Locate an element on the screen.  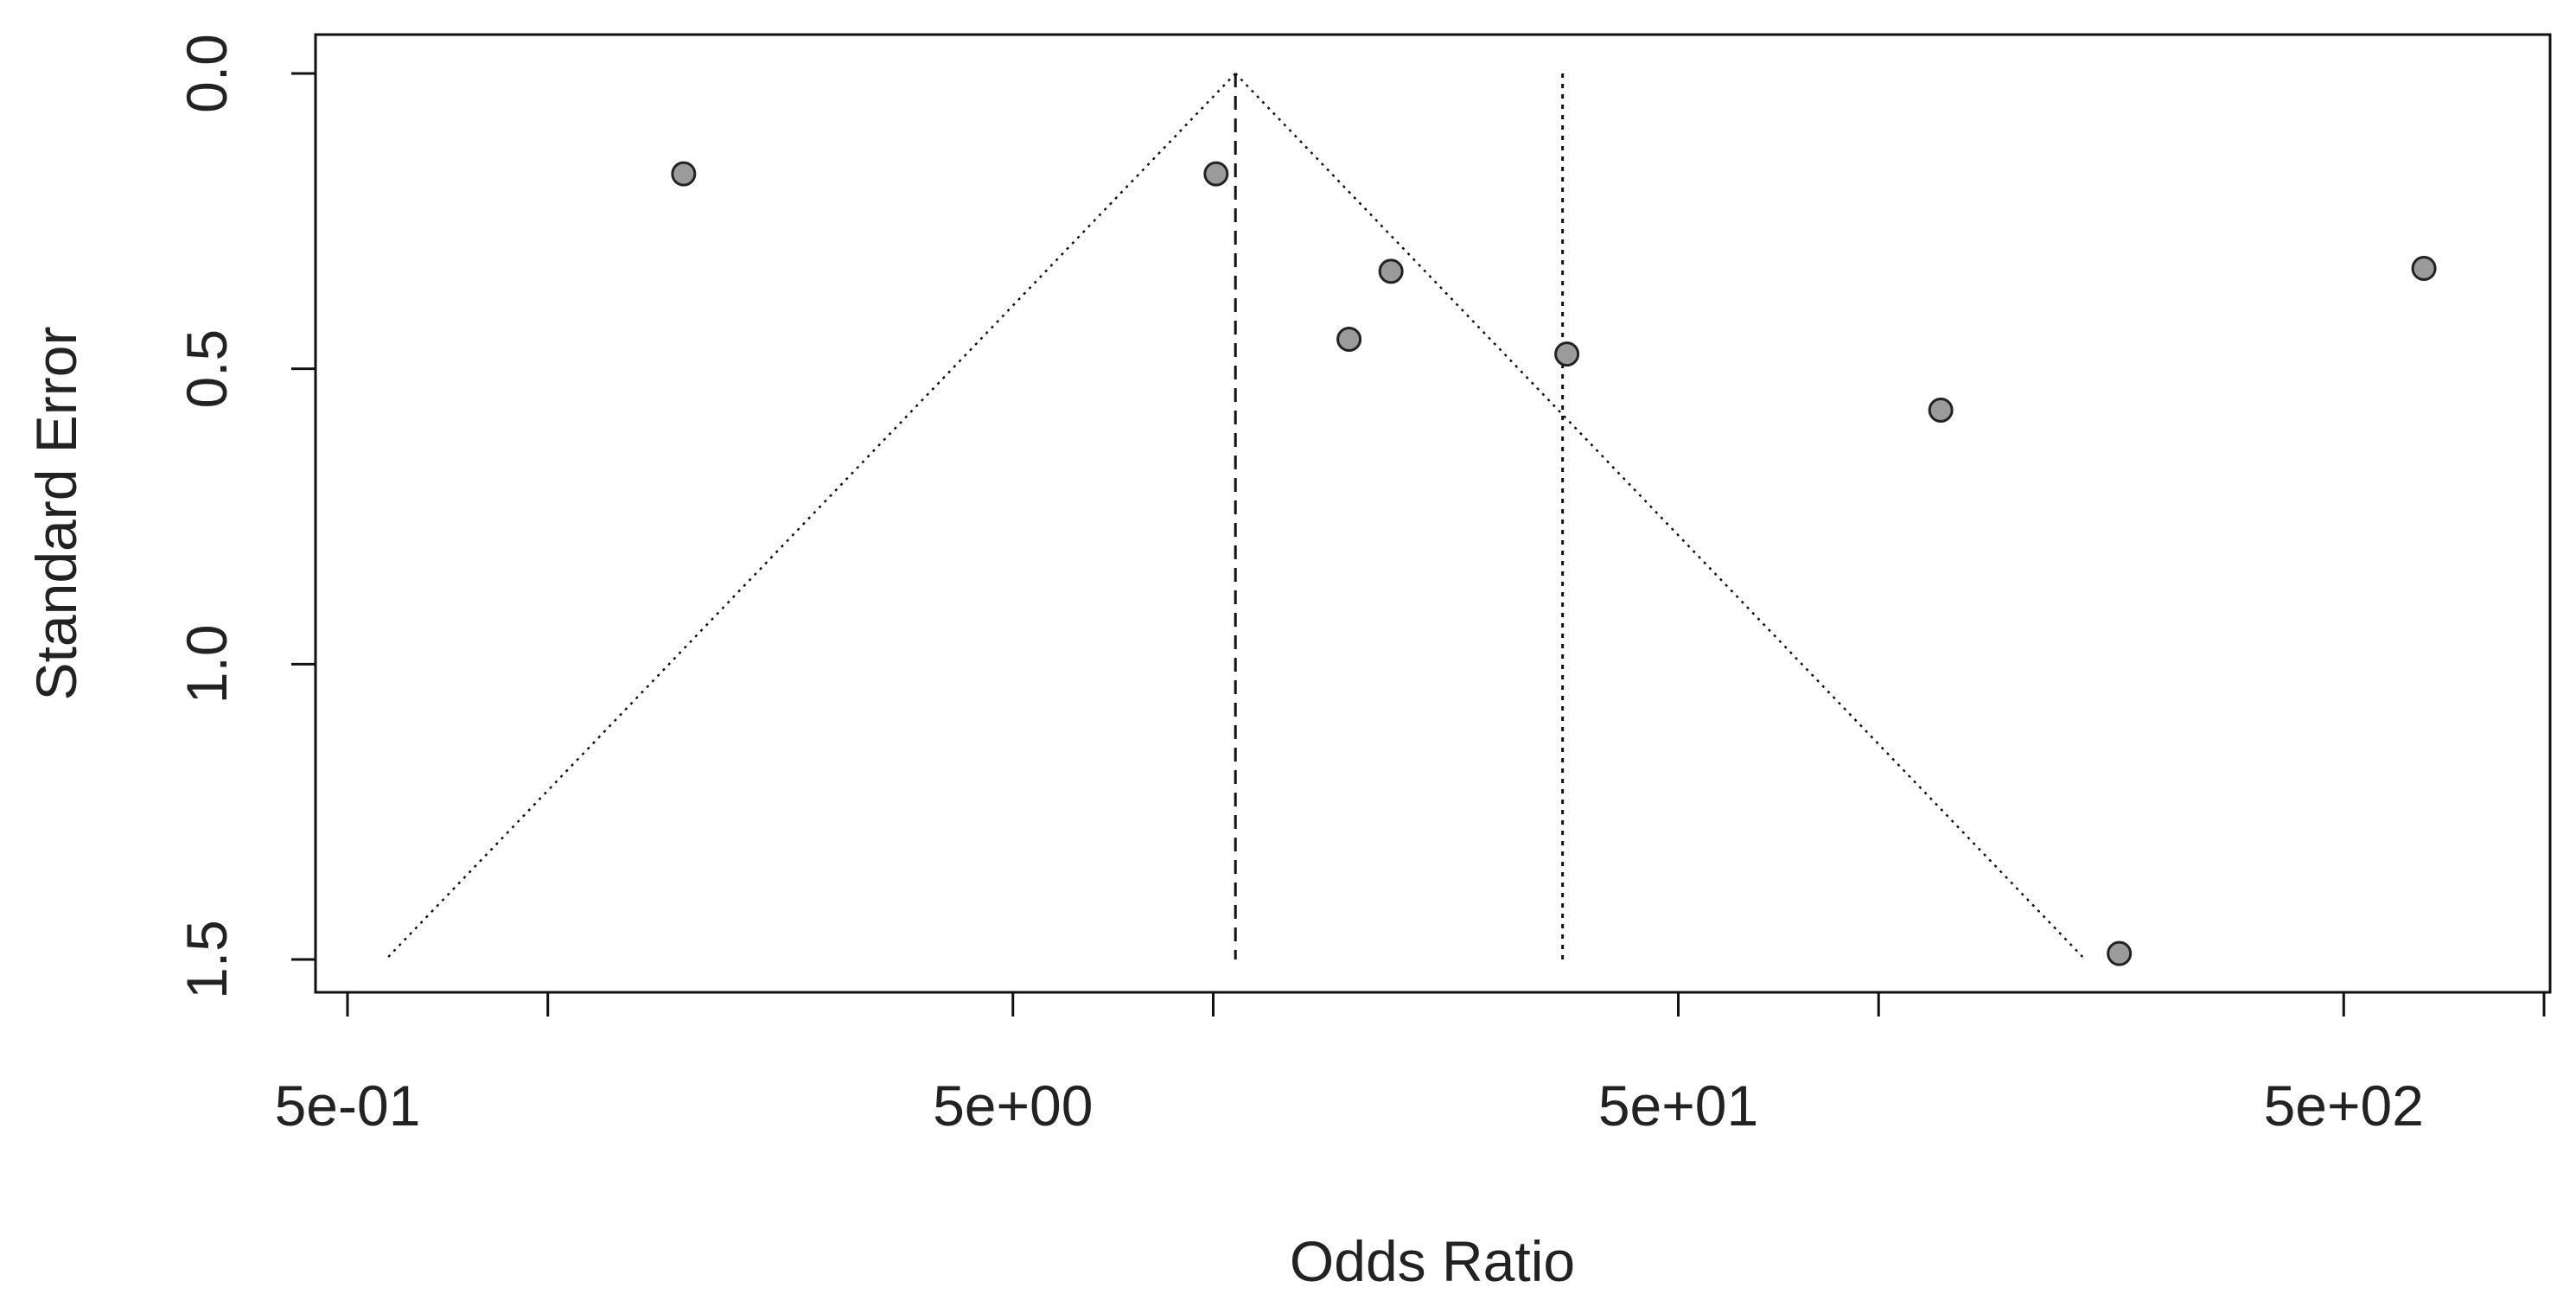
y-axis-title: Standard Error is located at coordinates (56, 514).